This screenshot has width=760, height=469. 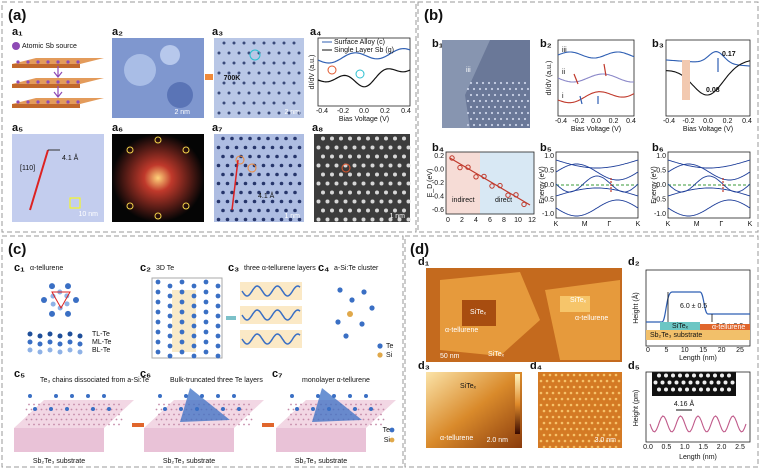 What do you see at coordinates (684, 403) in the screenshot?
I see `annotation: 4.16 Å` at bounding box center [684, 403].